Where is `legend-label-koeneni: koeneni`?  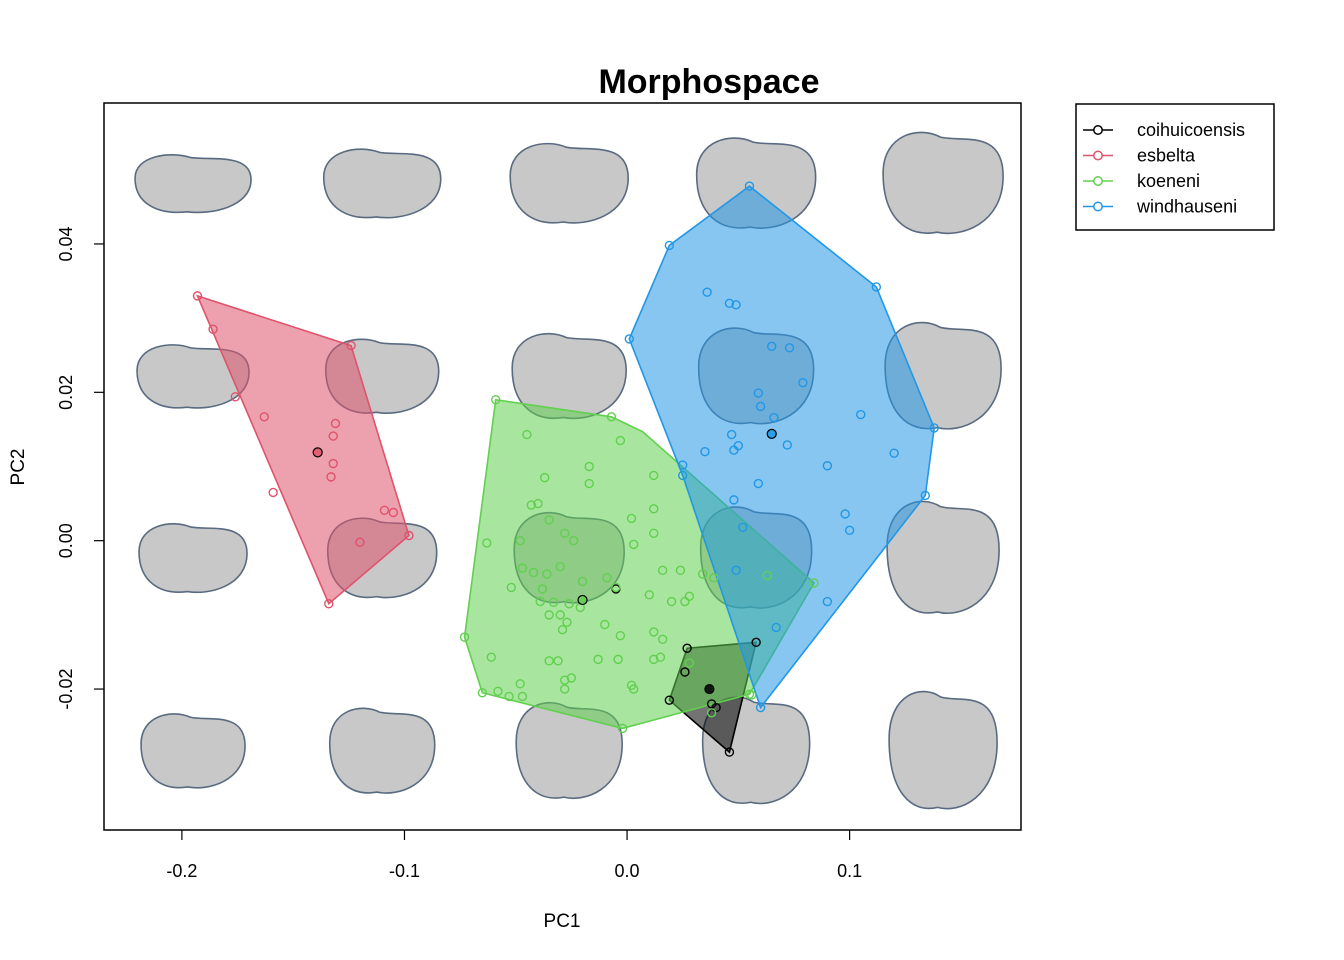 legend-label-koeneni: koeneni is located at coordinates (1168, 181).